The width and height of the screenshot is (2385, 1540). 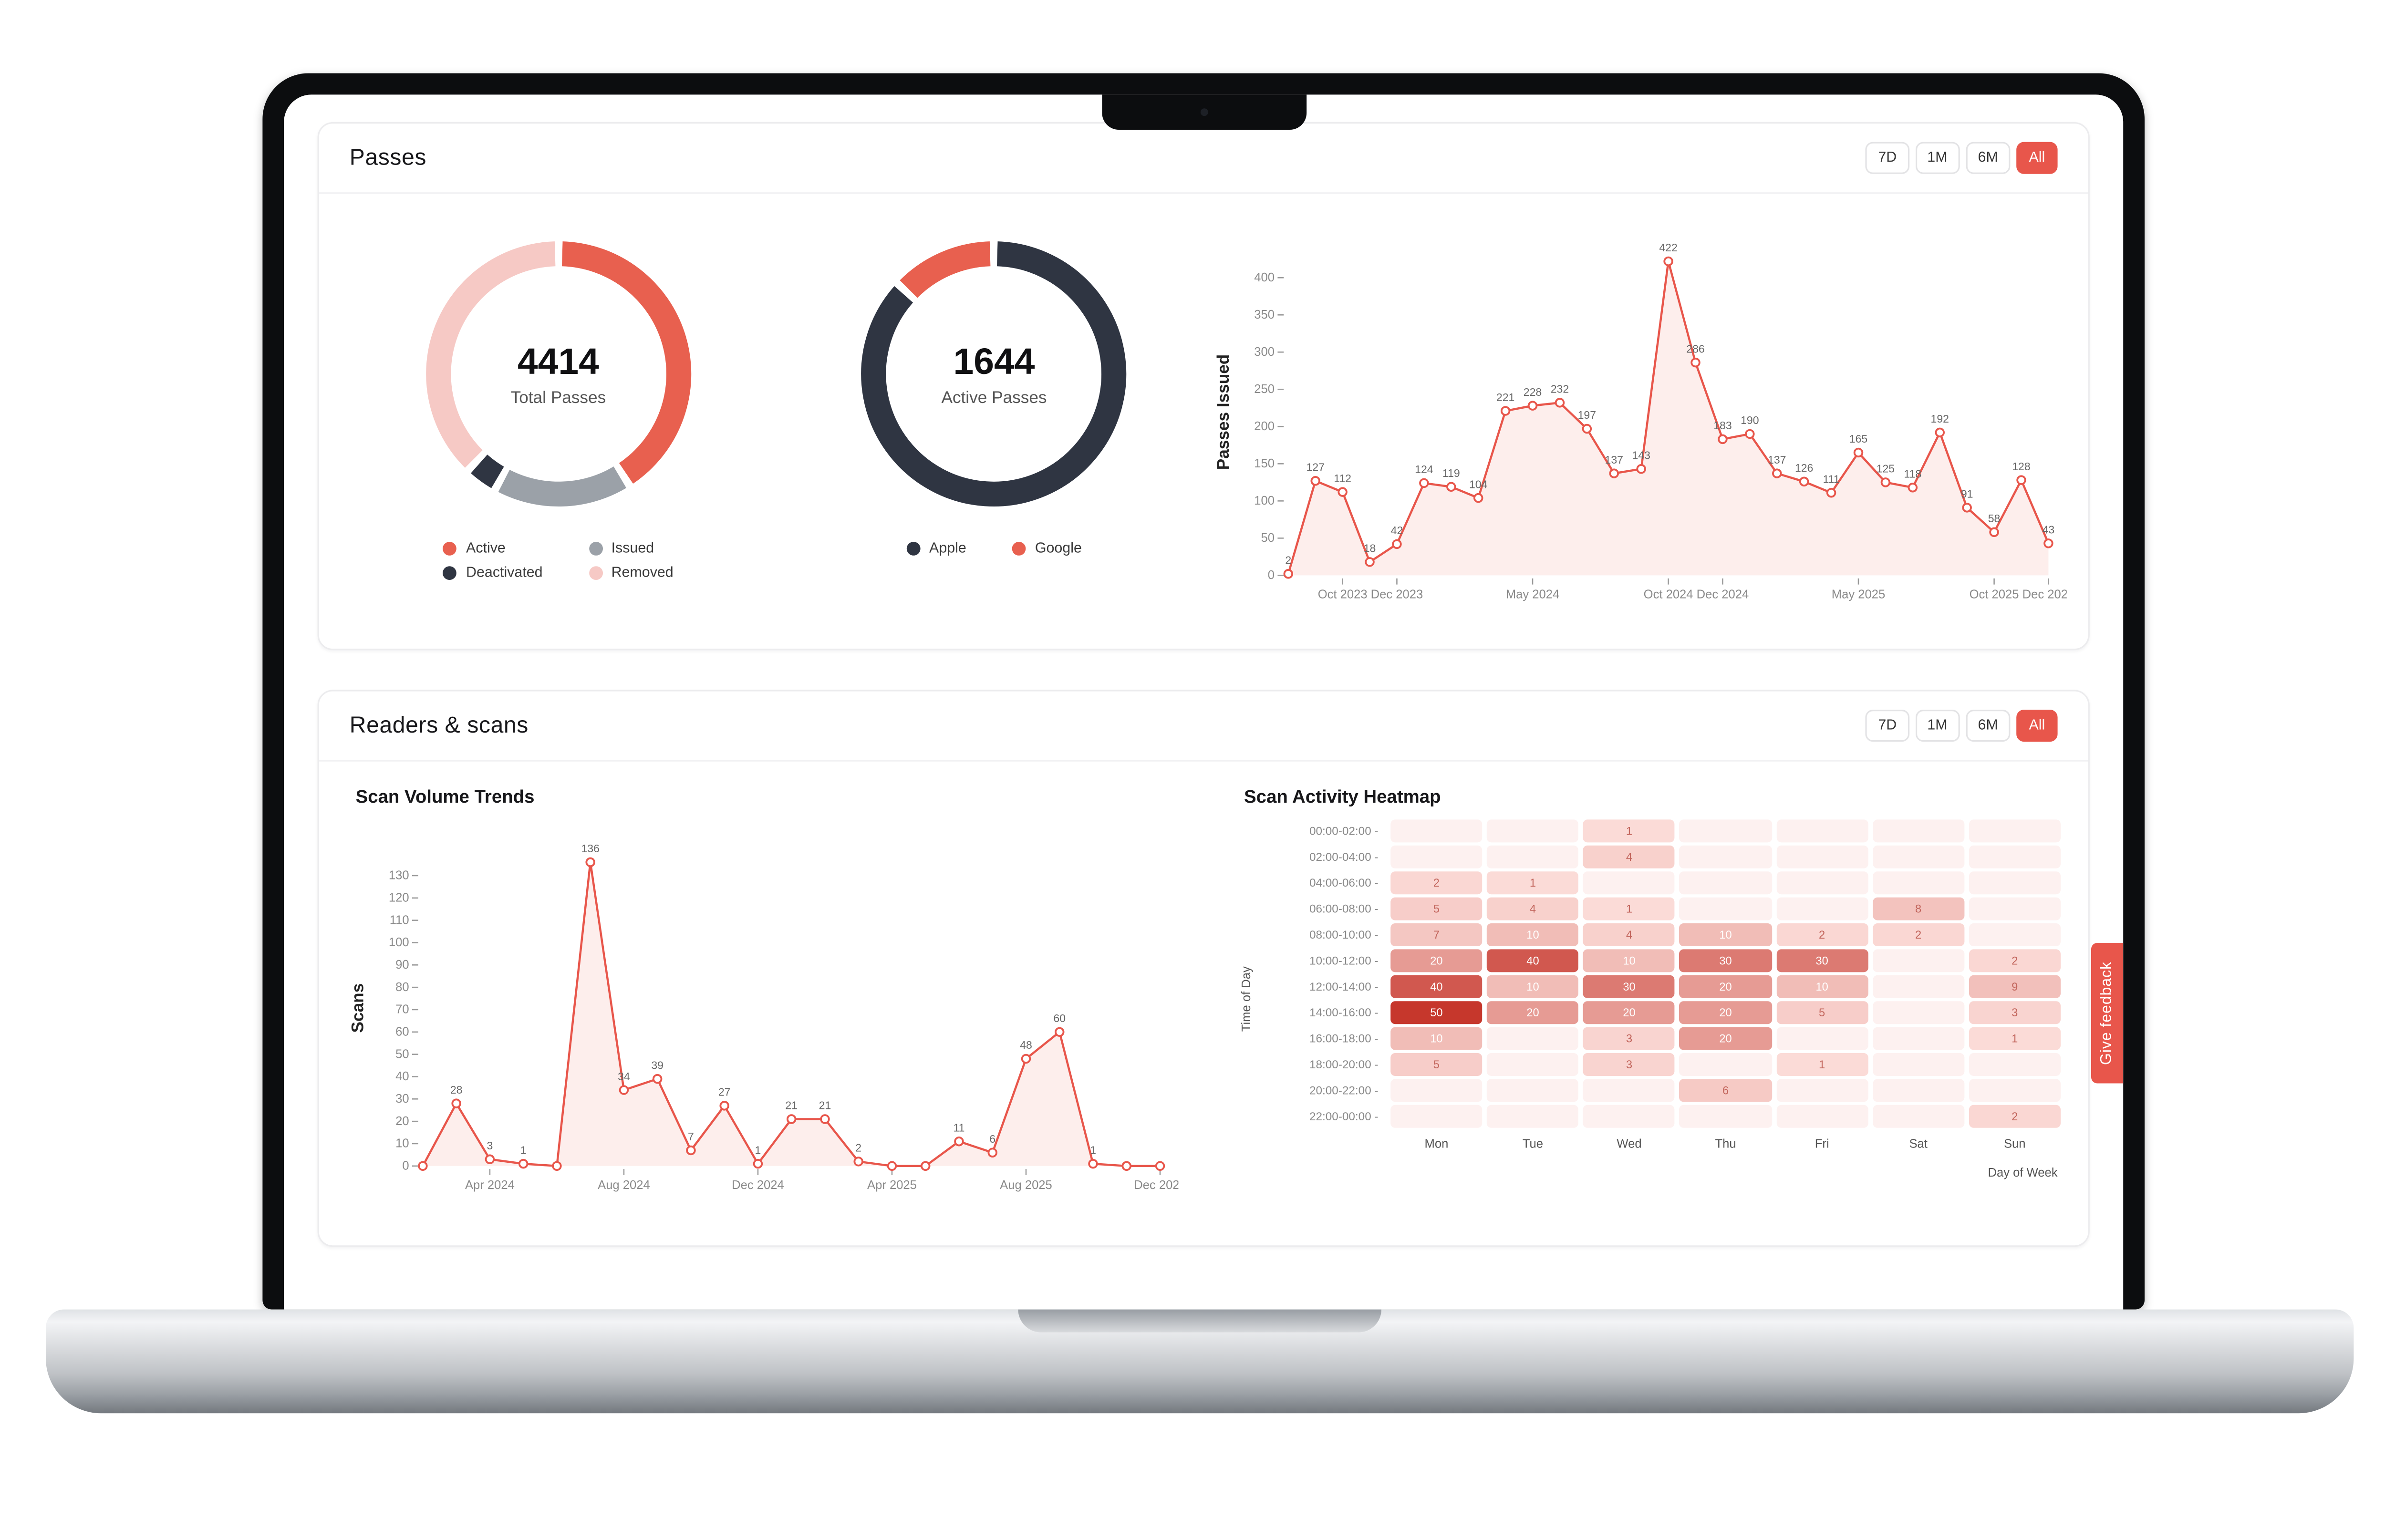 I want to click on point-value-label: 286, so click(x=1695, y=349).